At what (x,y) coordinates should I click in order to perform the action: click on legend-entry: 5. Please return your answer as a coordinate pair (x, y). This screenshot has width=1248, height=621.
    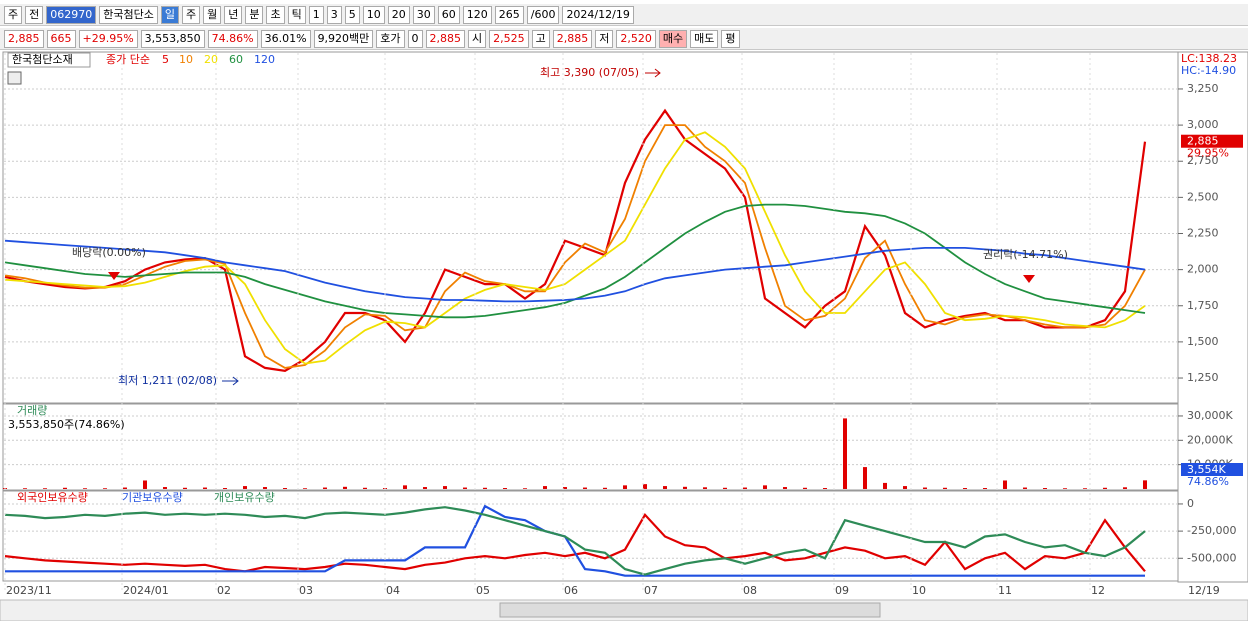
    Looking at the image, I should click on (165, 59).